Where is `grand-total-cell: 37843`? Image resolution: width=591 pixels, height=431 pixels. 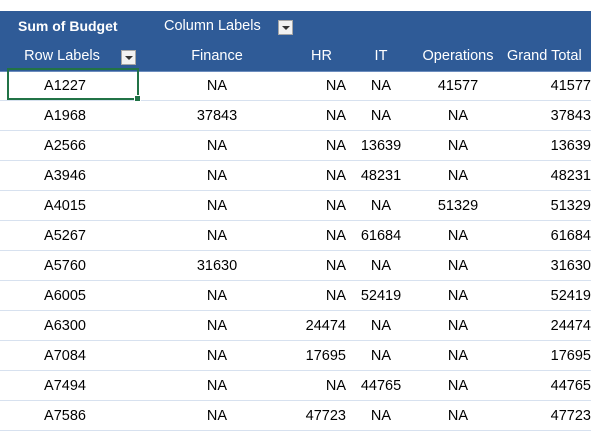 grand-total-cell: 37843 is located at coordinates (570, 116).